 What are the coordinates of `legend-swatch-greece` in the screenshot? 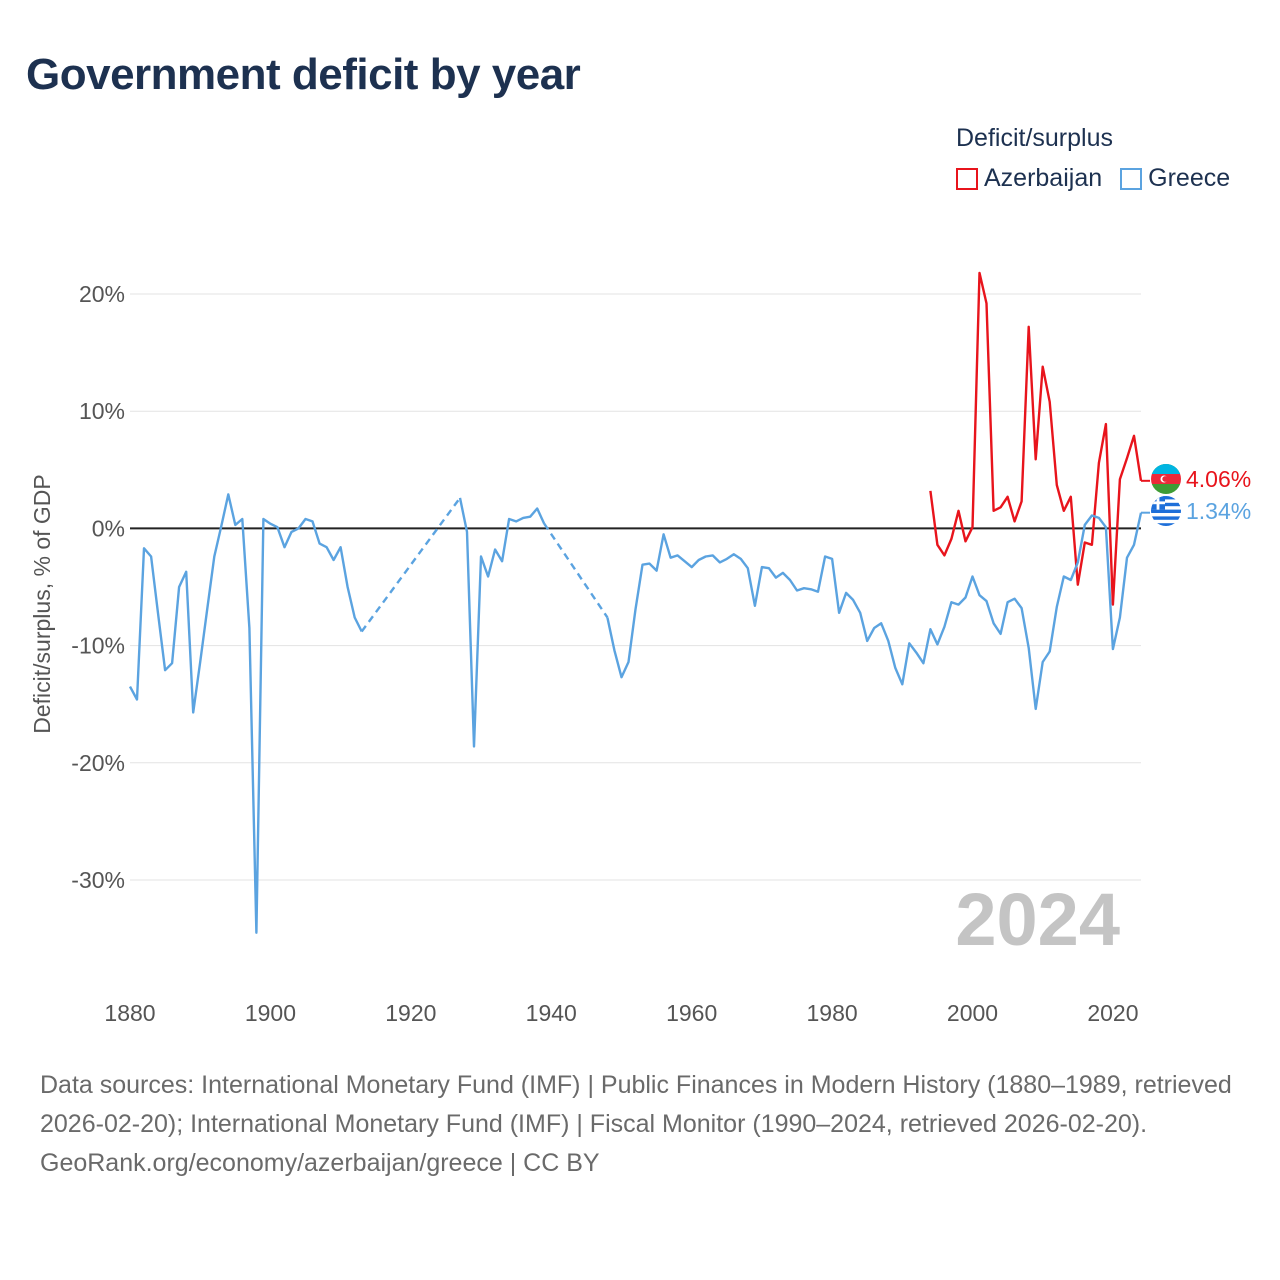 It's located at (1131, 178).